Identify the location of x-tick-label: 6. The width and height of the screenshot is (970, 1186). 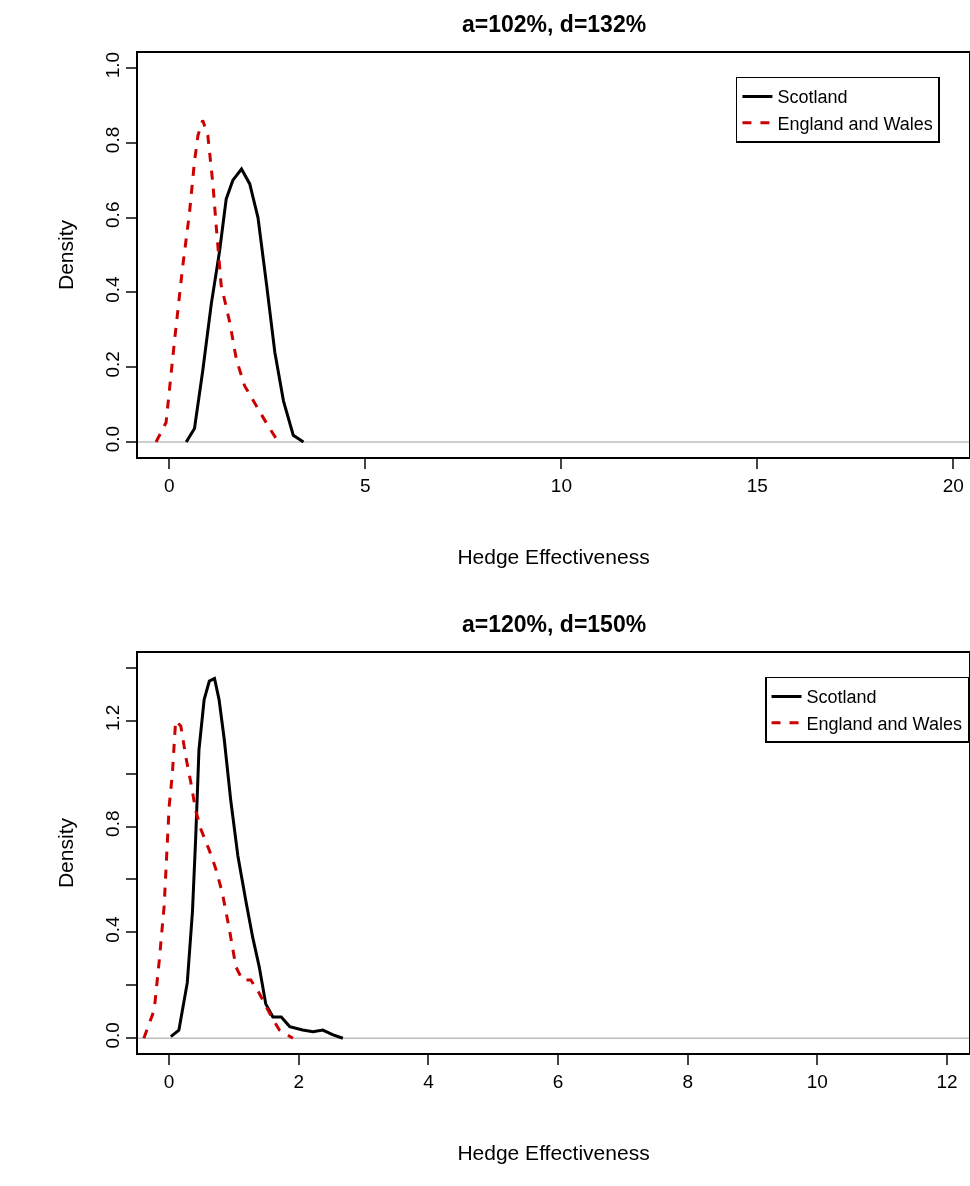
(558, 1081).